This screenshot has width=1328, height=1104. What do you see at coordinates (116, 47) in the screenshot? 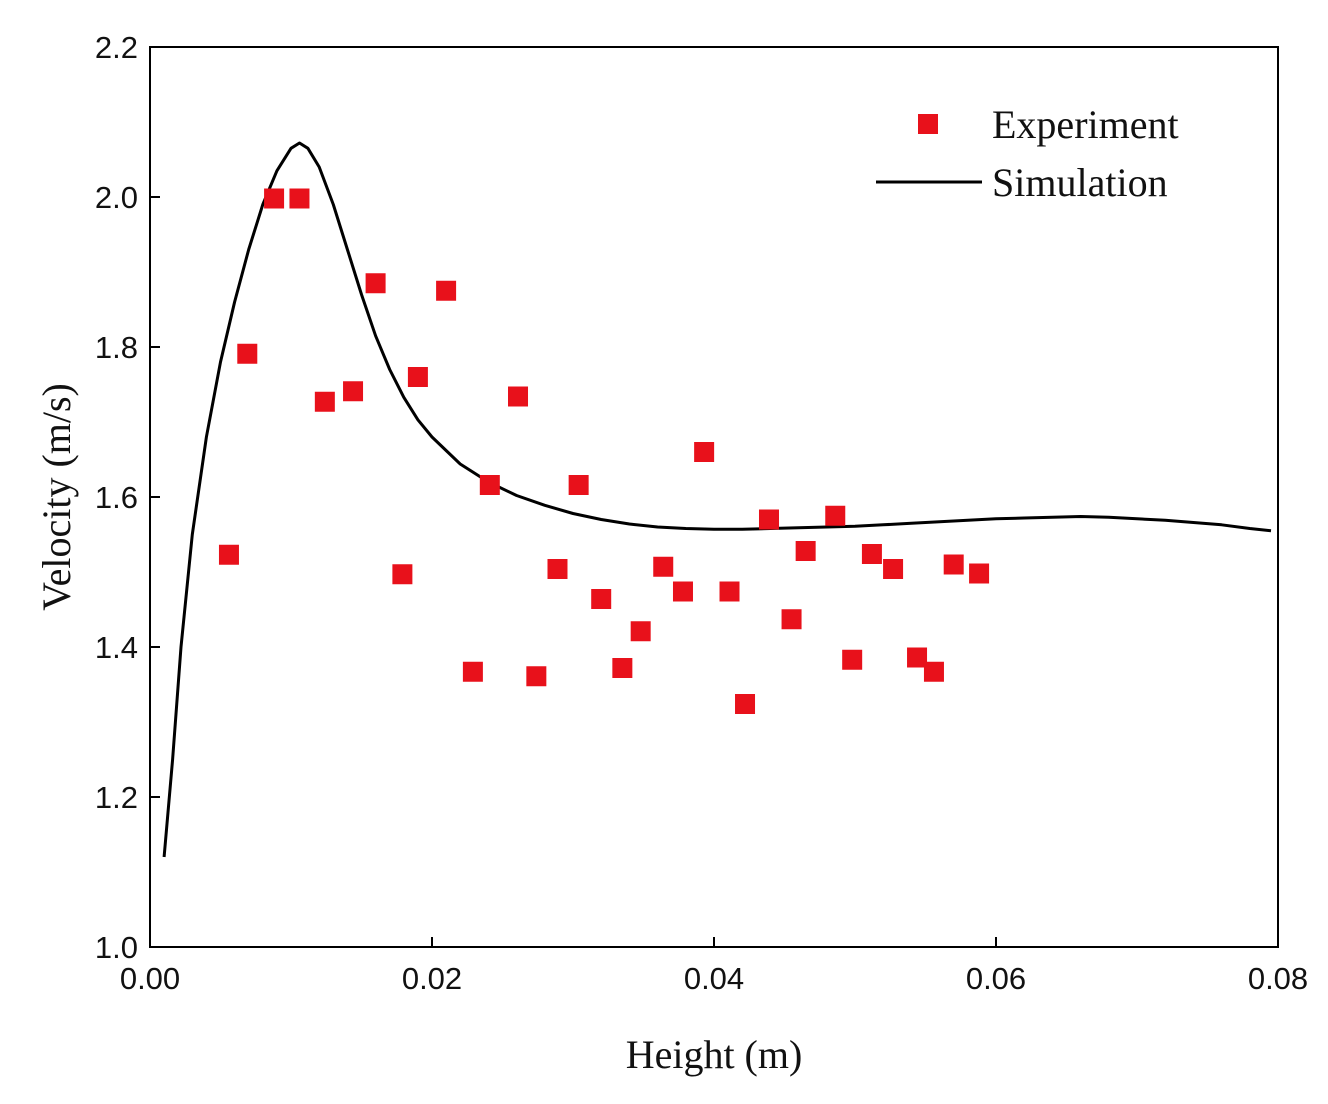
I see `y-tick-label: 2.2` at bounding box center [116, 47].